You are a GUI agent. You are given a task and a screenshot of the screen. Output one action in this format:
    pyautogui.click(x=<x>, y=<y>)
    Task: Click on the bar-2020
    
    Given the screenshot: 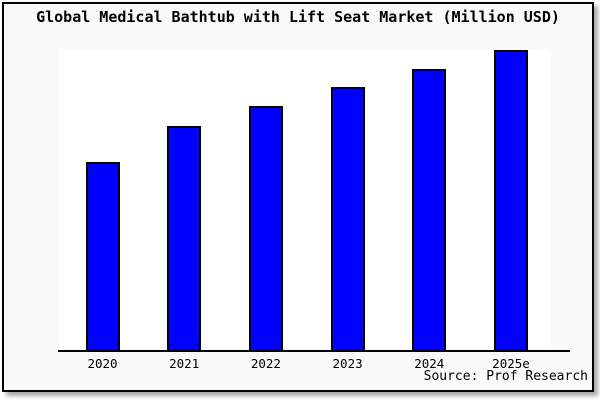 What is the action you would take?
    pyautogui.click(x=102, y=256)
    